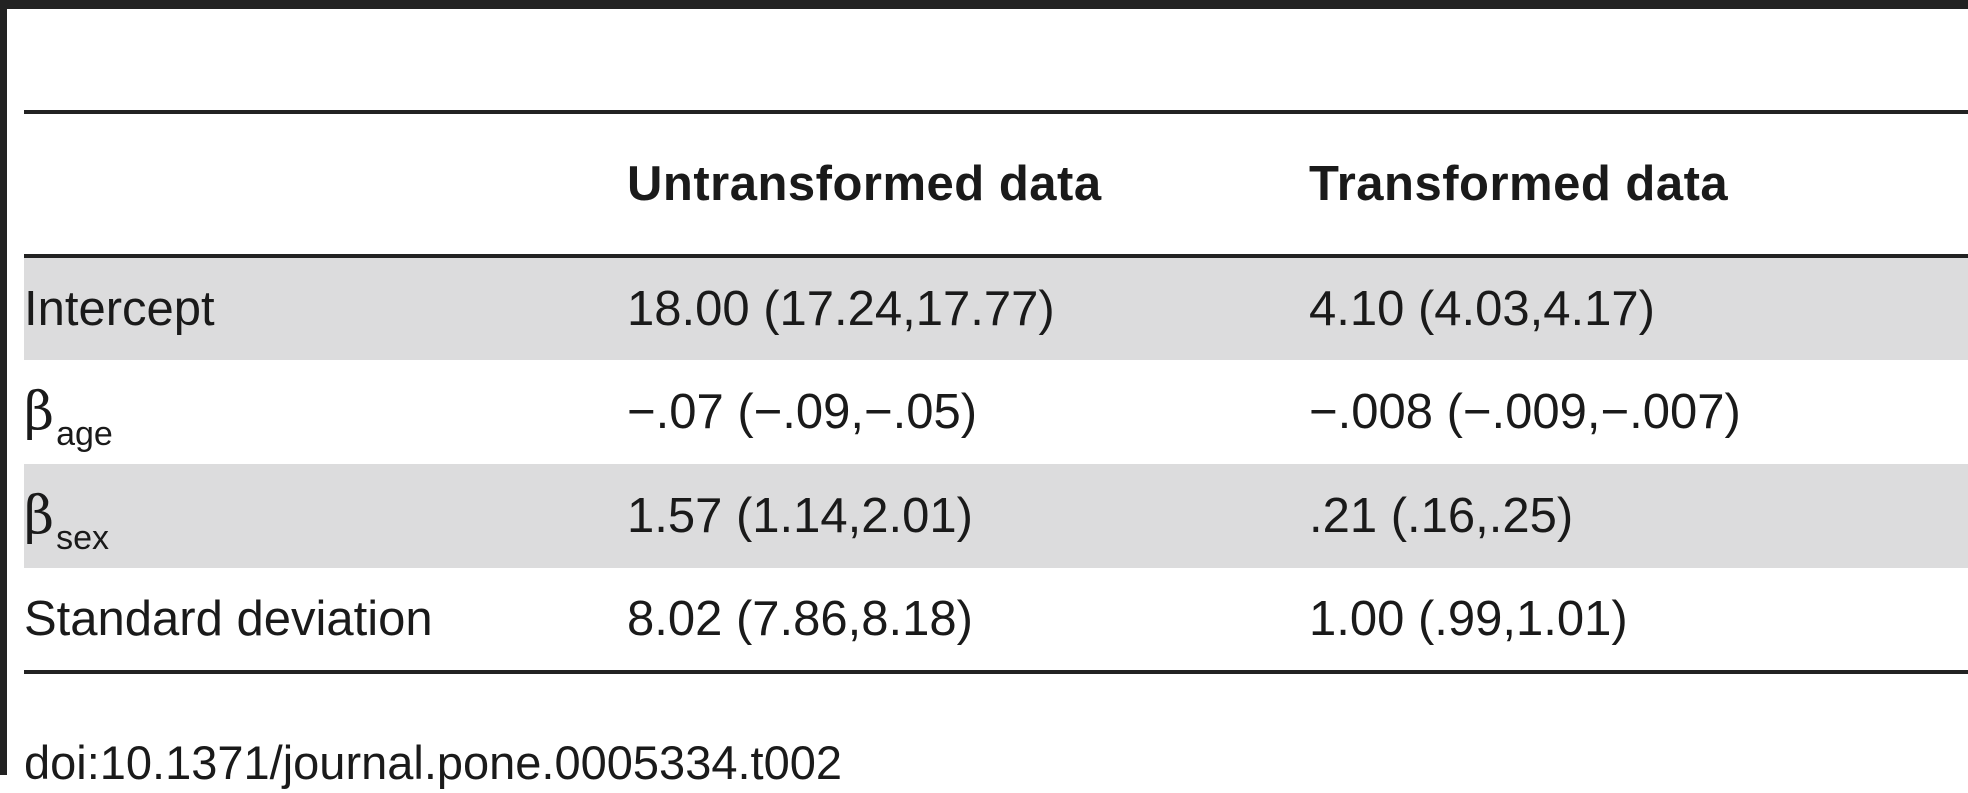 The width and height of the screenshot is (1968, 793). I want to click on header-label-column, so click(325, 184).